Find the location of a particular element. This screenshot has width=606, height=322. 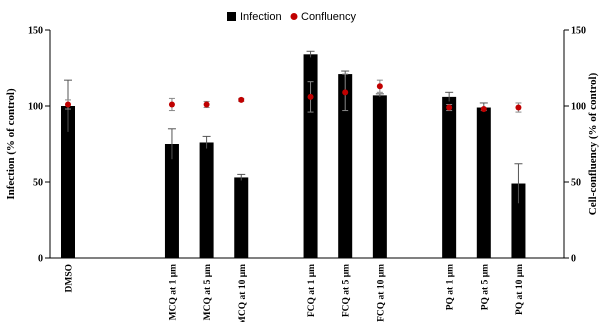

legend-label-confluency: Confluency is located at coordinates (329, 17).